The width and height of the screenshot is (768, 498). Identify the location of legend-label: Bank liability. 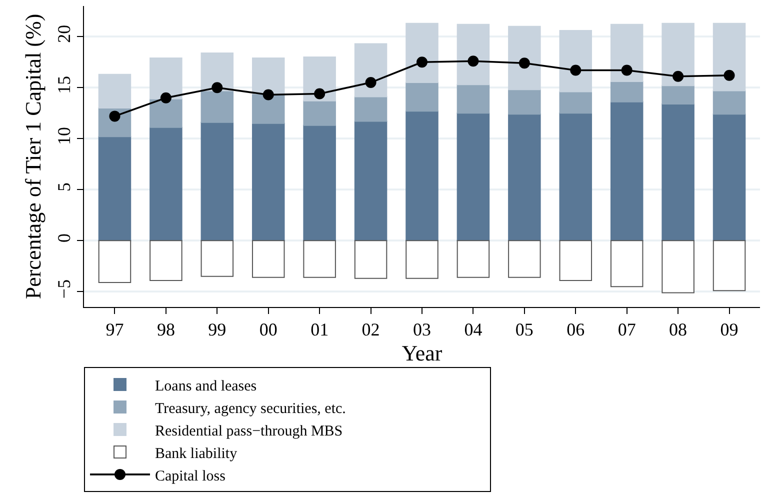
(196, 454).